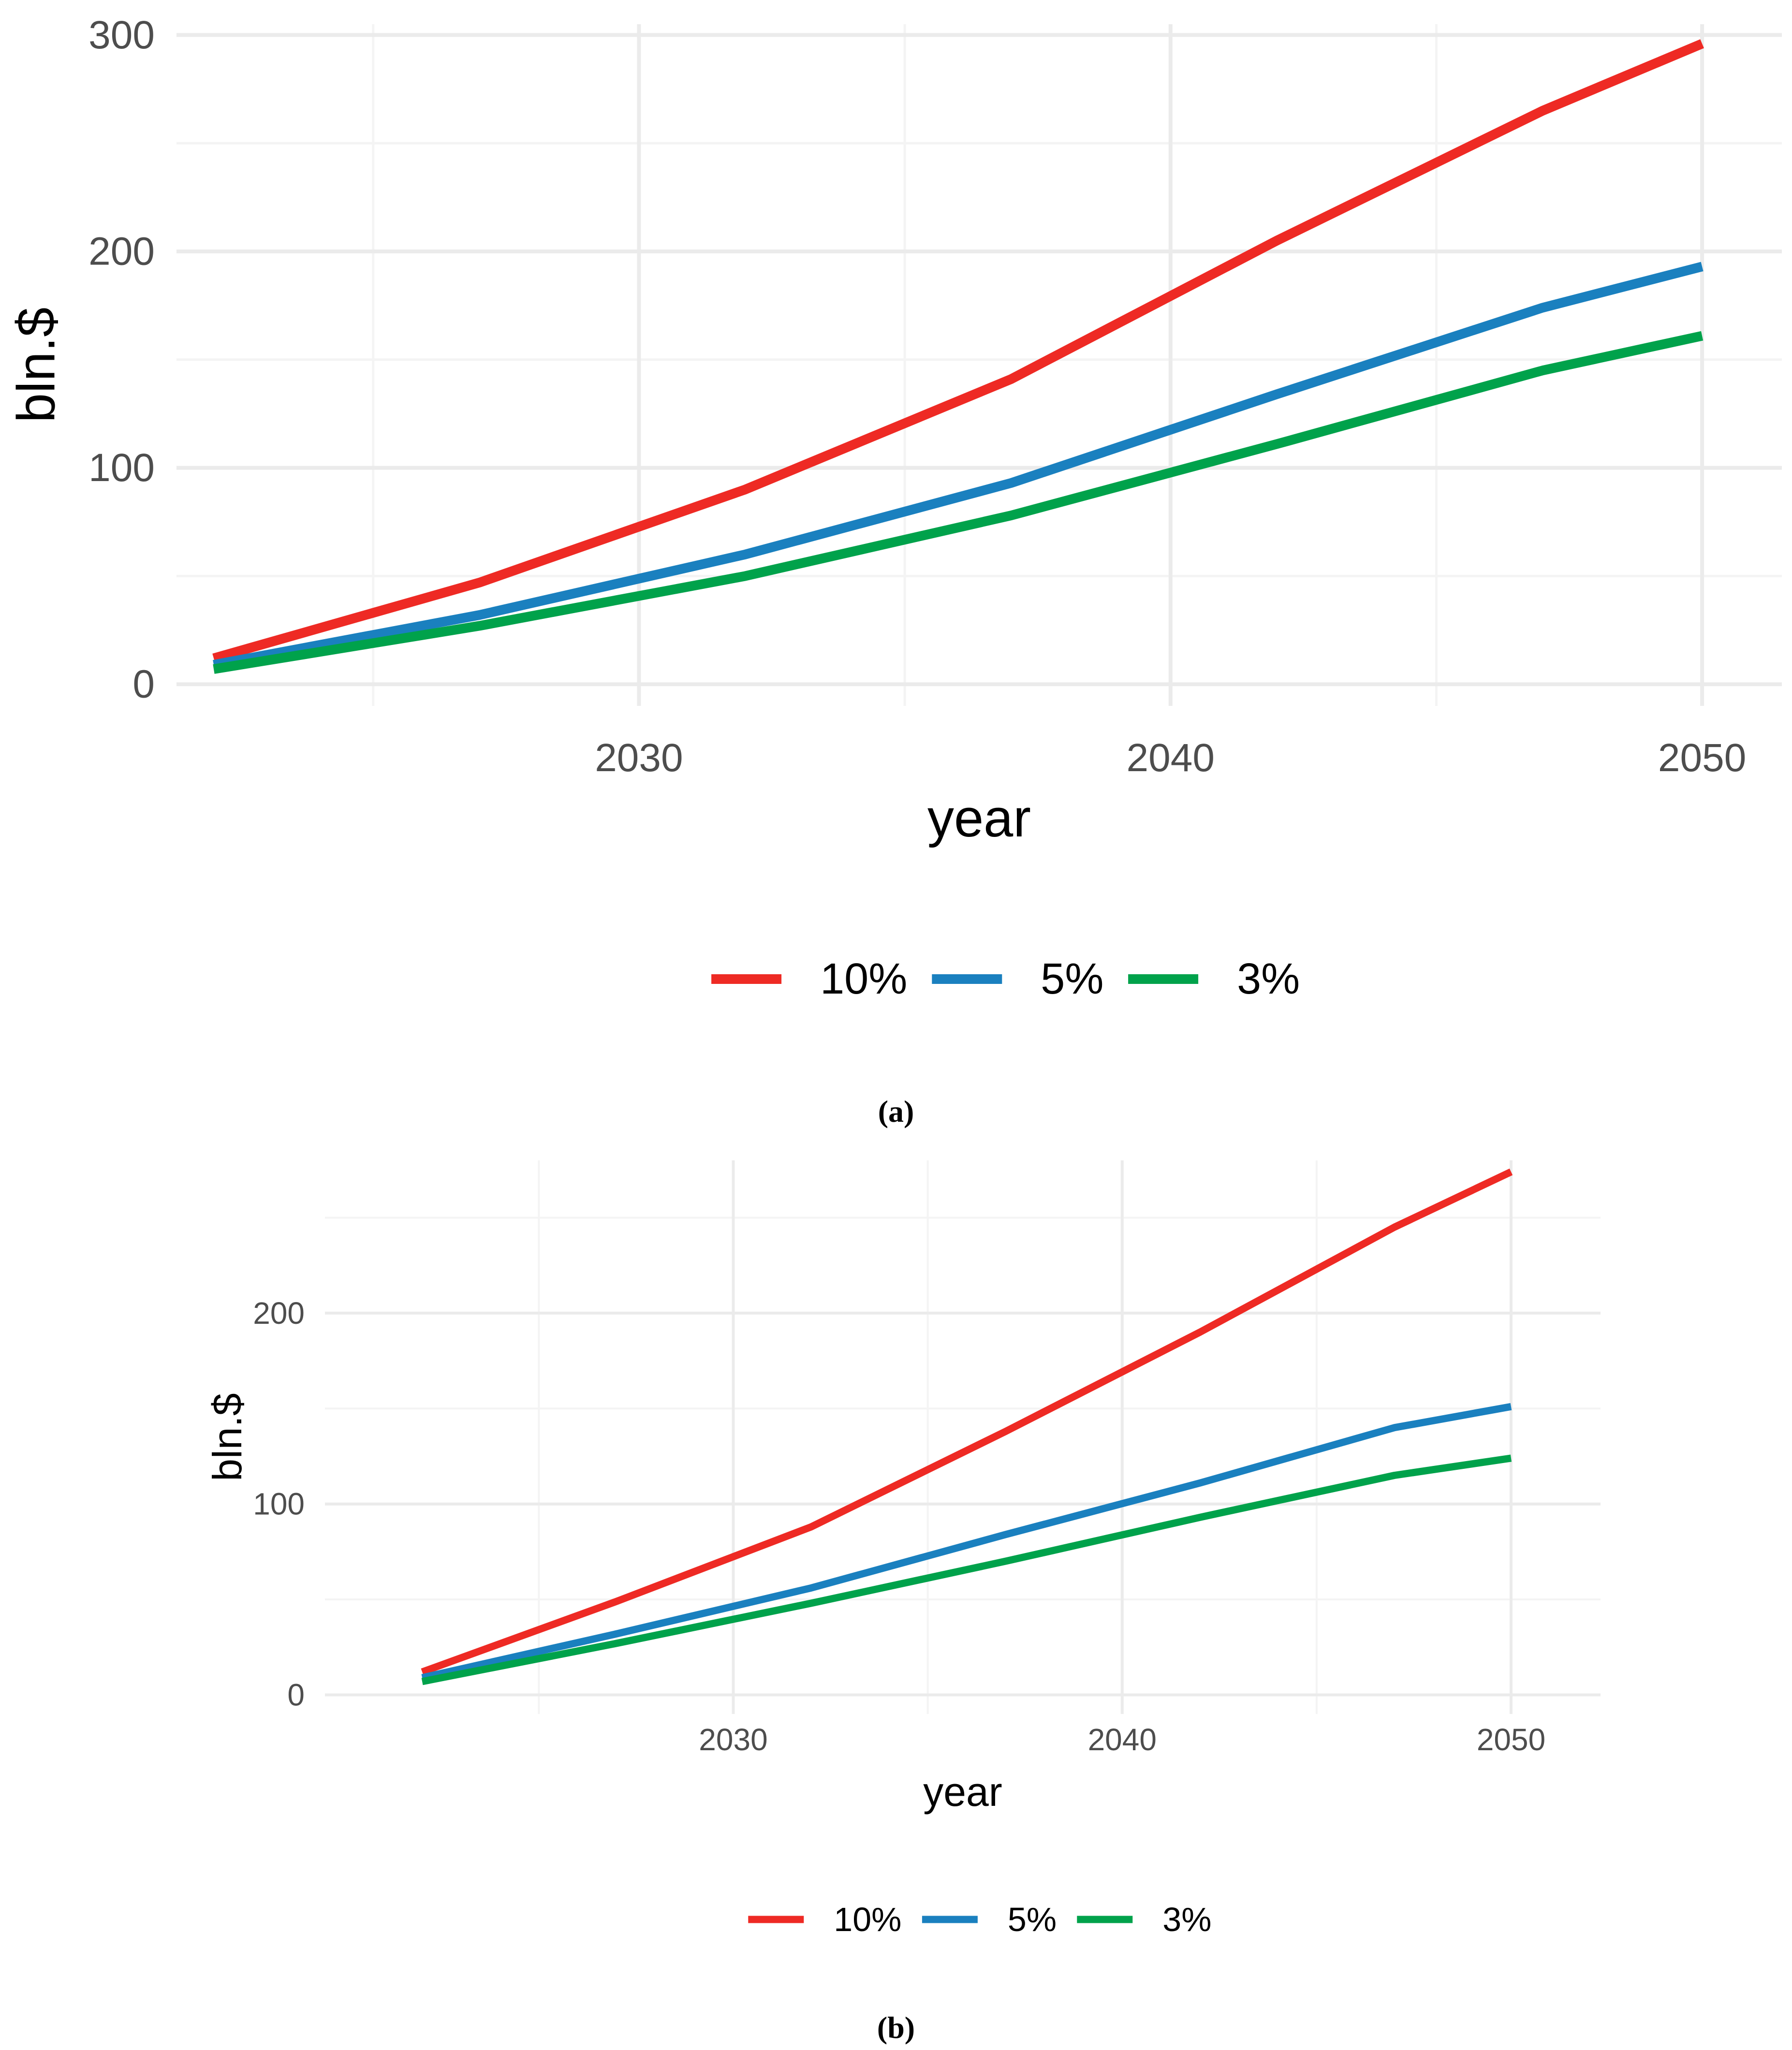  Describe the element at coordinates (121, 35) in the screenshot. I see `y-tick-label: 300` at that location.